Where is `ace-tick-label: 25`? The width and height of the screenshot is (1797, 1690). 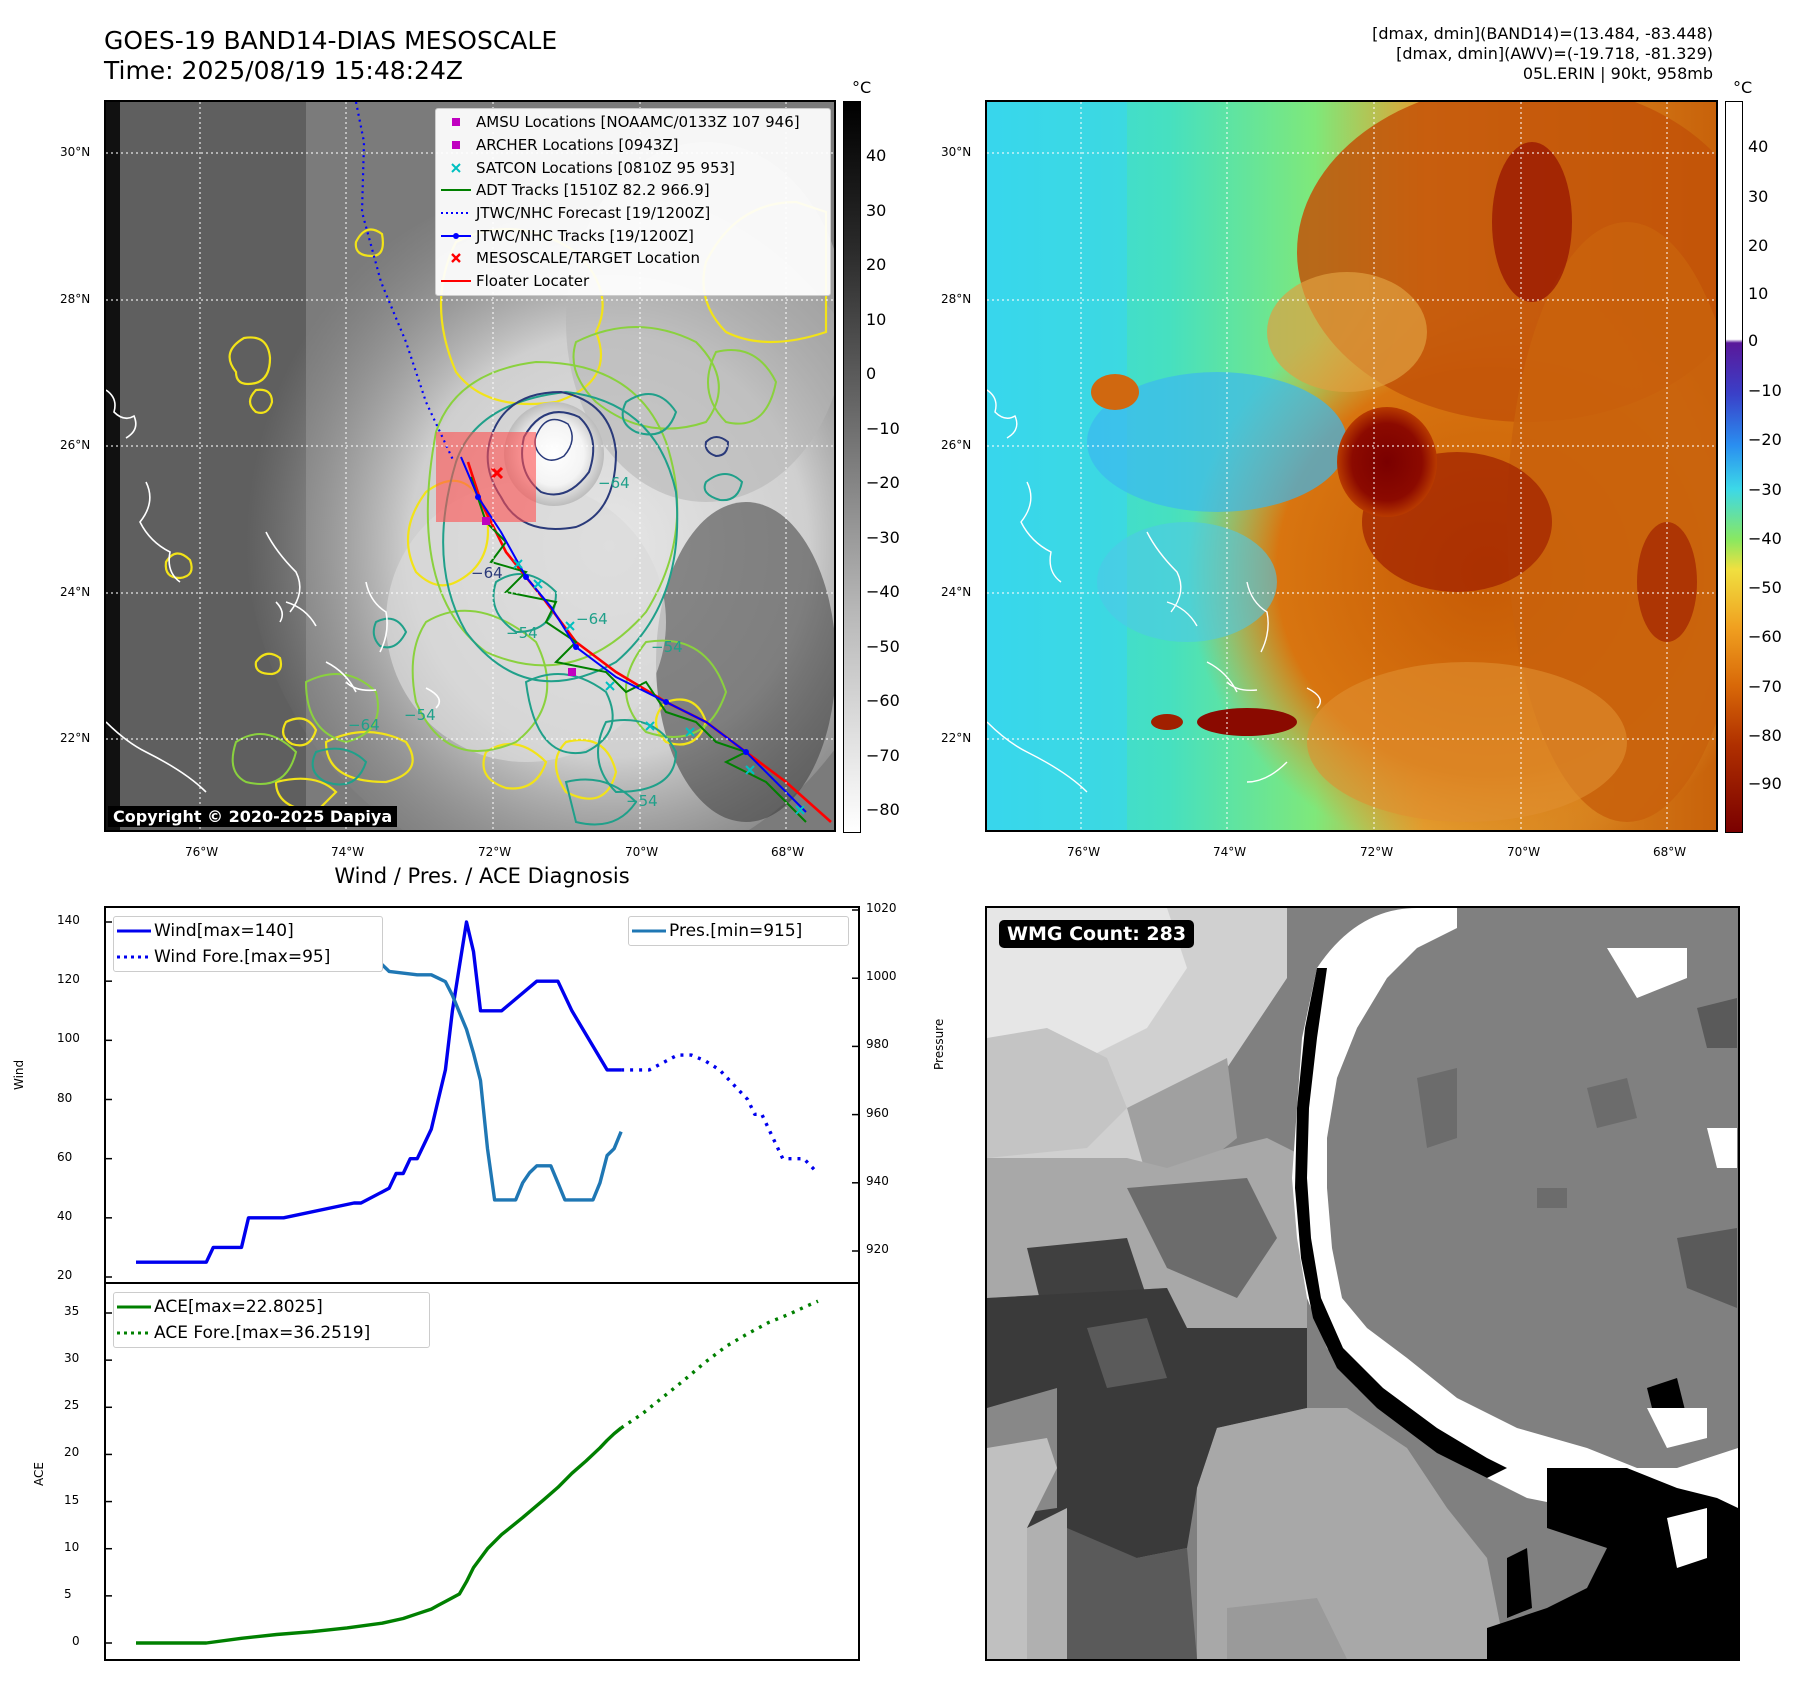 ace-tick-label: 25 is located at coordinates (72, 1405).